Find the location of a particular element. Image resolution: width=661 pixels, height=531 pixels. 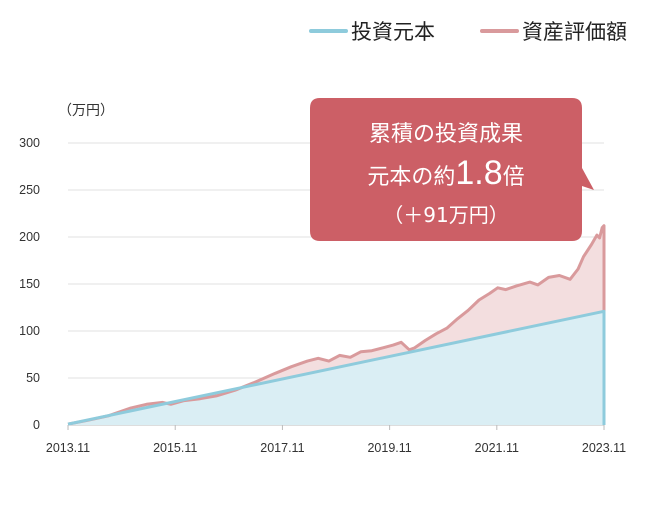

callout-bubble: 累積の投資成果 元本の約1.8倍 （＋91万円） is located at coordinates (452, 169).